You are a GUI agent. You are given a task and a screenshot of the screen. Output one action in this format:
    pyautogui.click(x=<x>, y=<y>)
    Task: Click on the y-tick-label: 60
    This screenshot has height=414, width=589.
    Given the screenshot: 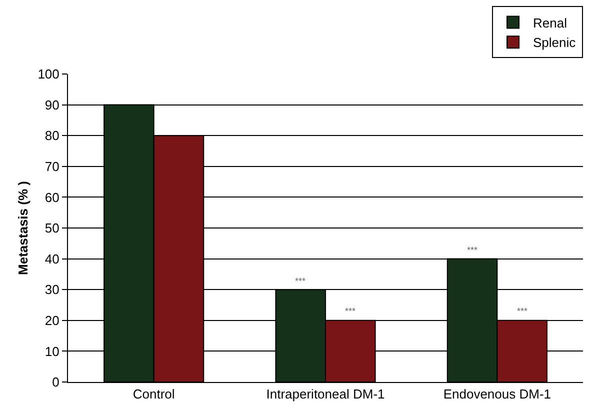 What is the action you would take?
    pyautogui.click(x=52, y=197)
    